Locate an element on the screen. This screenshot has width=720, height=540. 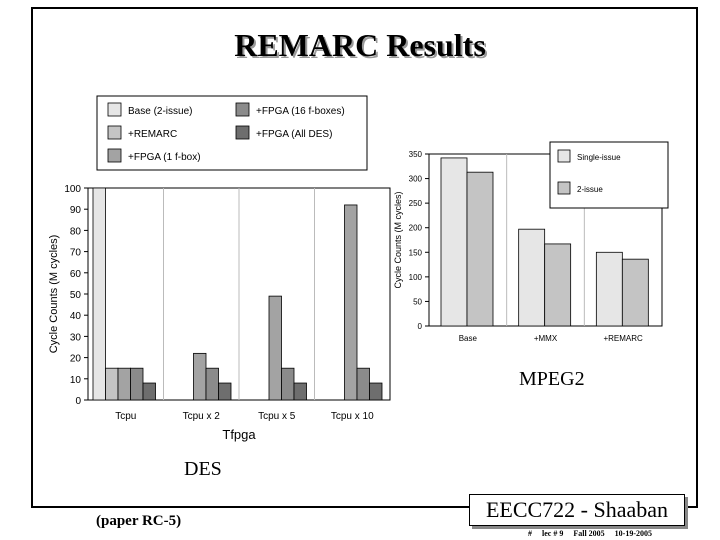
des-y-axis-label: Cycle Counts (M cycles) is located at coordinates (54, 294).